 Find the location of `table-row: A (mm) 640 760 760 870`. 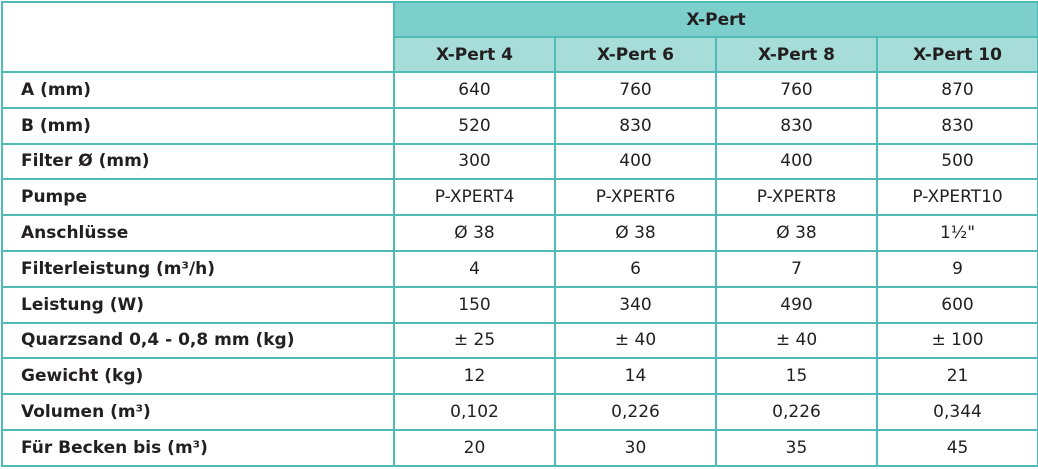

table-row: A (mm) 640 760 760 870 is located at coordinates (519, 90).